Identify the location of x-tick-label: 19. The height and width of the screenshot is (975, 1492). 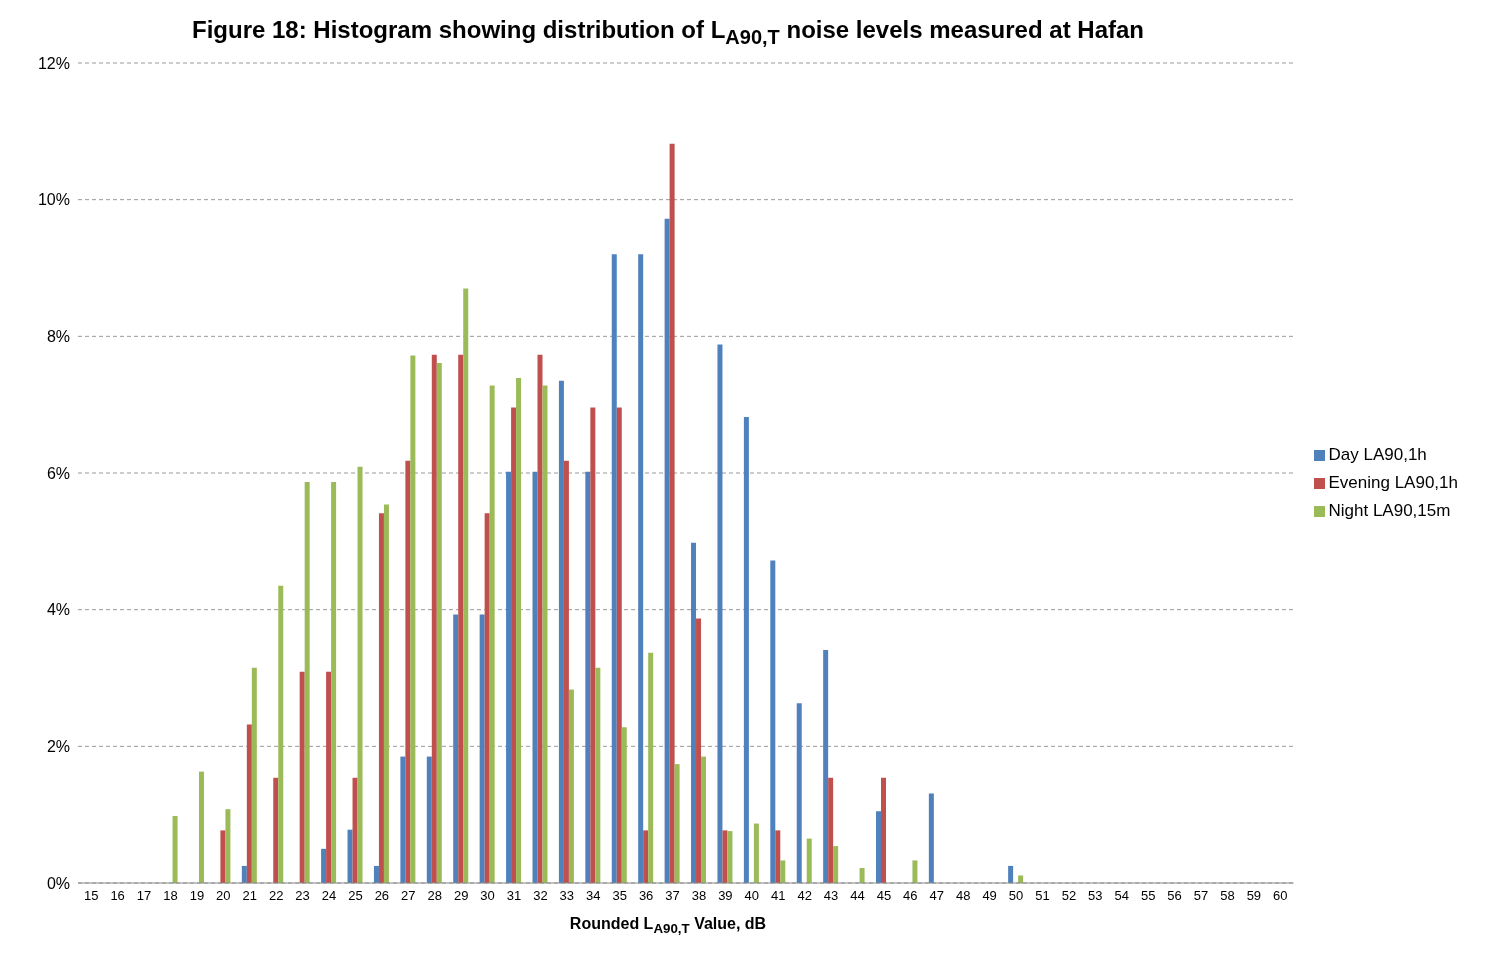
(197, 896).